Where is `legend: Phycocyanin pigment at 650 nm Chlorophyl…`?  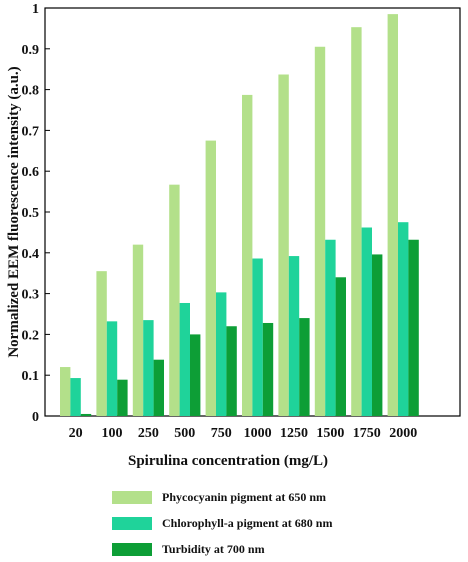
legend: Phycocyanin pigment at 650 nm Chlorophyl… is located at coordinates (222, 523).